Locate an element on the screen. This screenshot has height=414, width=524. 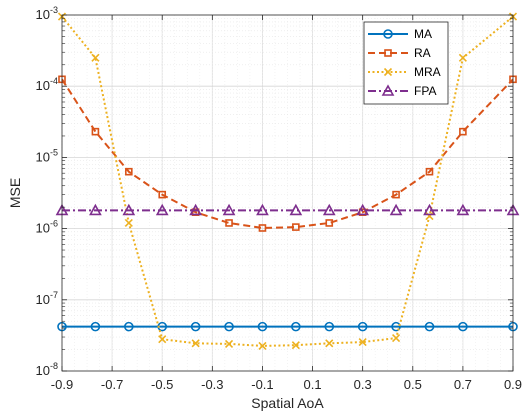
x-tick-label: 0.3 is located at coordinates (363, 384).